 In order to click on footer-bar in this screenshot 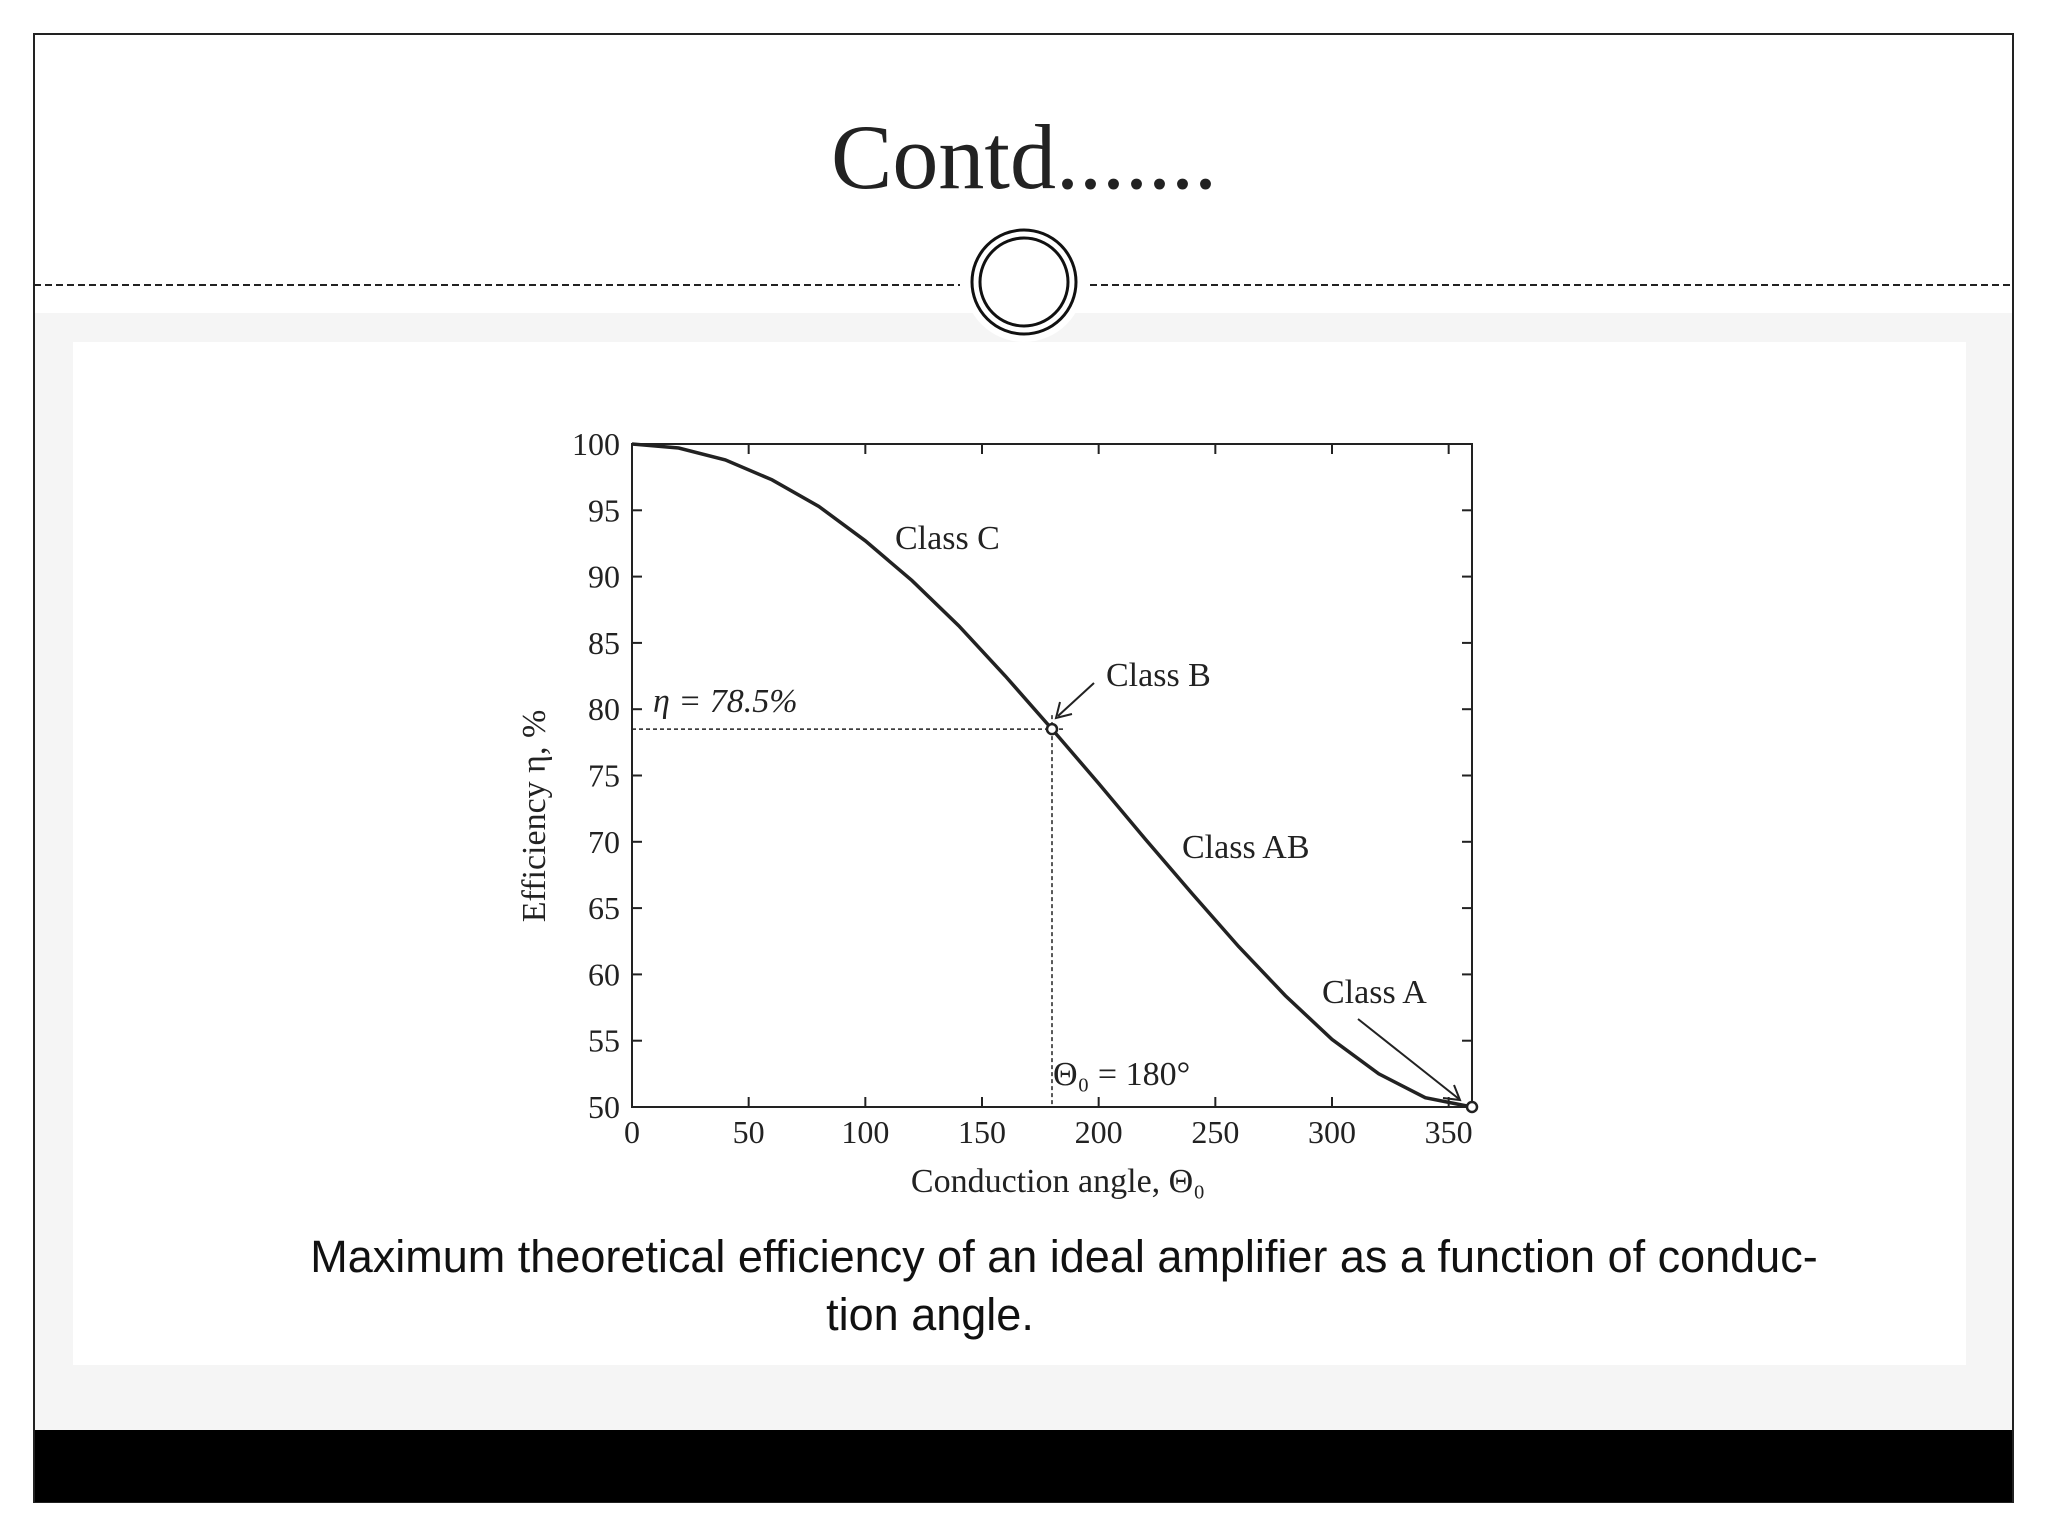, I will do `click(1023, 1466)`.